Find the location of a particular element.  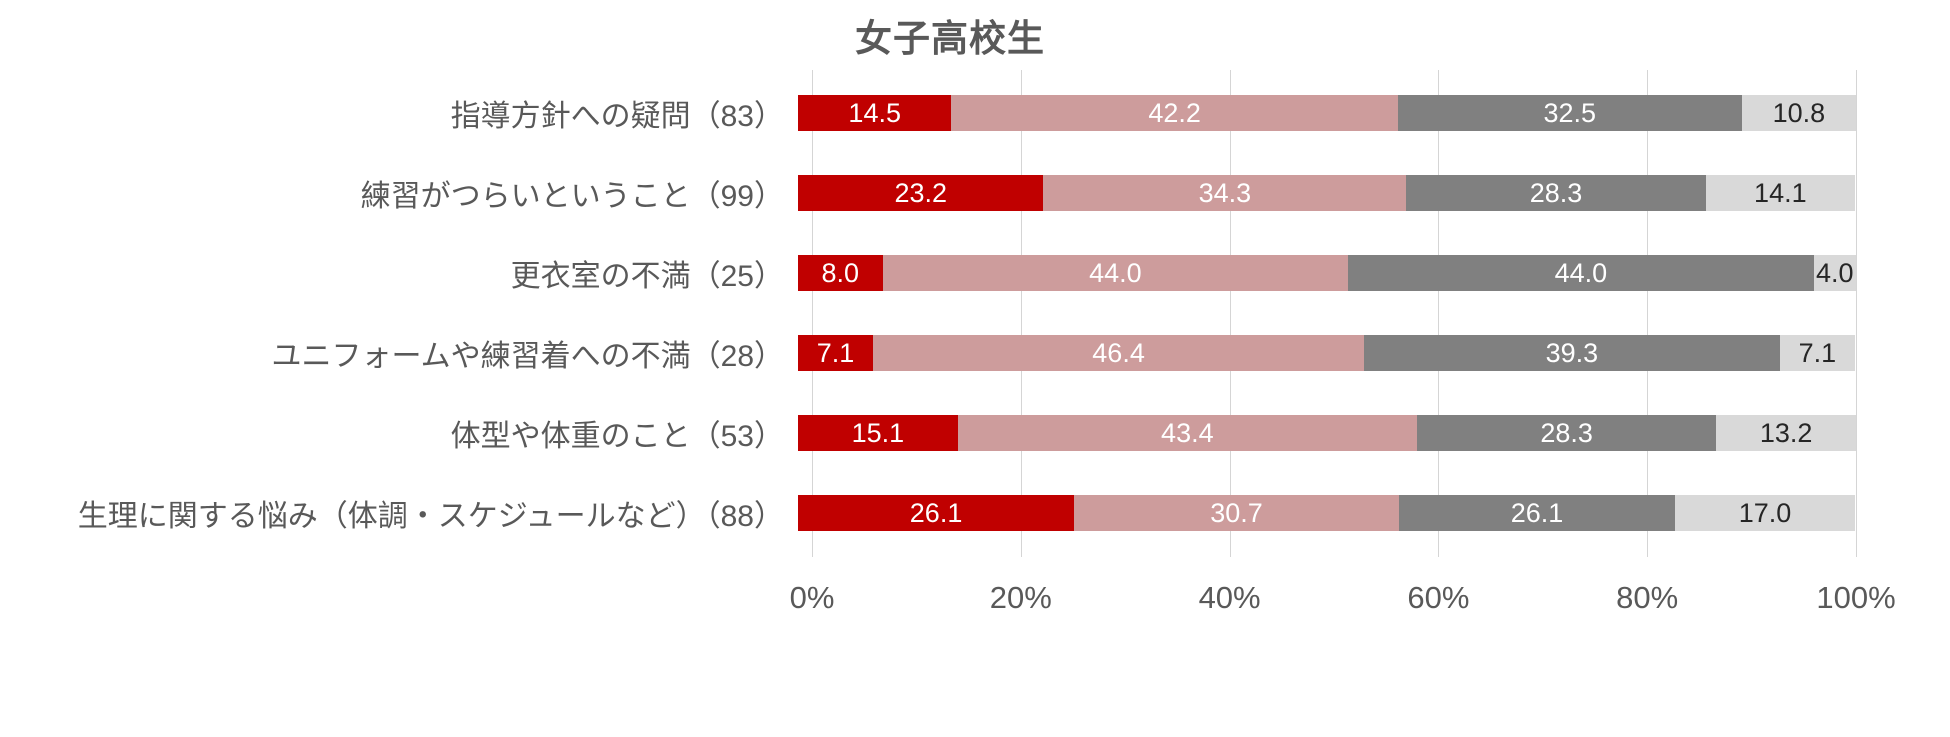

bar-segment-segment-2-rose-pink: 43.4 is located at coordinates (1187, 433).